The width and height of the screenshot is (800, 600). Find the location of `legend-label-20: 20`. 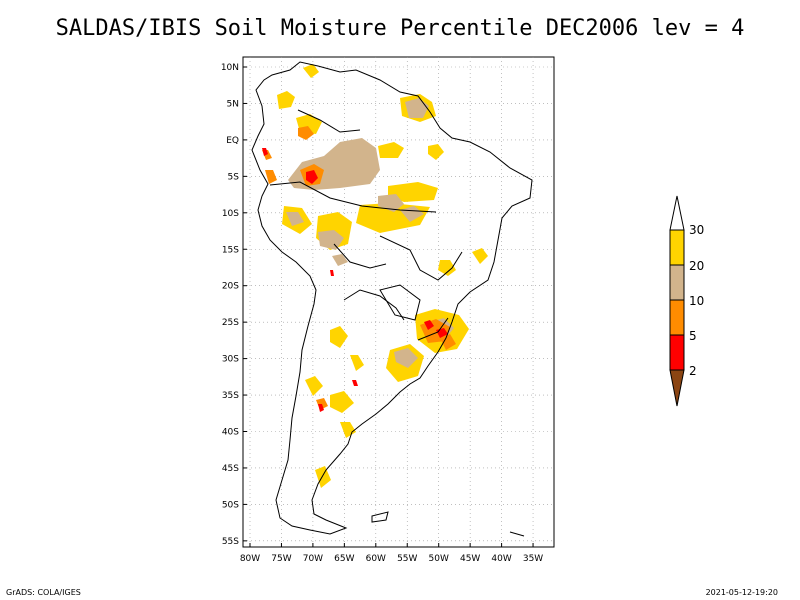

legend-label-20: 20 is located at coordinates (696, 266).